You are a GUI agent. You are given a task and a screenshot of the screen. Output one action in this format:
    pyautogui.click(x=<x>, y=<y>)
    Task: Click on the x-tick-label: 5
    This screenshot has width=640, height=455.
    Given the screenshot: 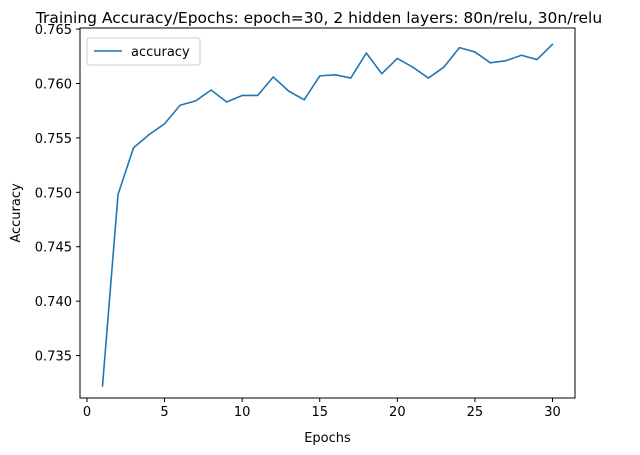 What is the action you would take?
    pyautogui.click(x=164, y=412)
    